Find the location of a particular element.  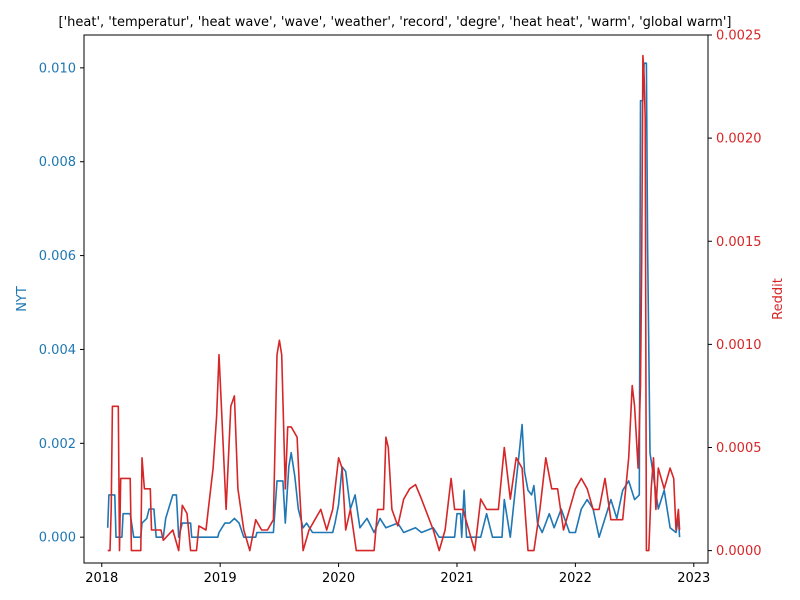

left-axis-label: NYT is located at coordinates (22, 299).